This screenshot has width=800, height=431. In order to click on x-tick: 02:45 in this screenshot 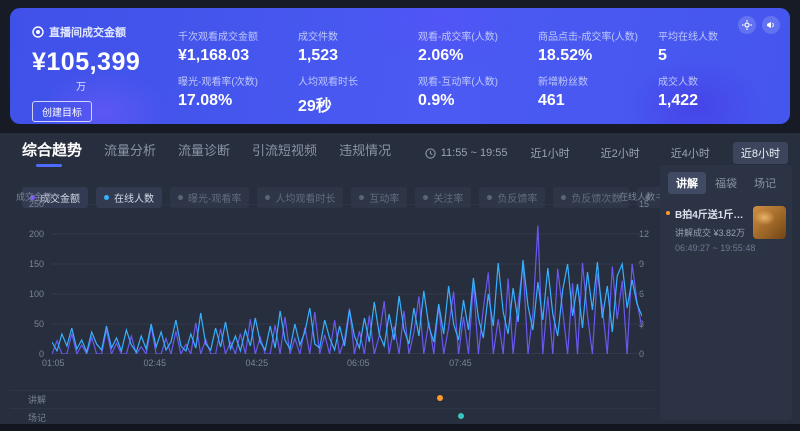, I will do `click(154, 363)`.